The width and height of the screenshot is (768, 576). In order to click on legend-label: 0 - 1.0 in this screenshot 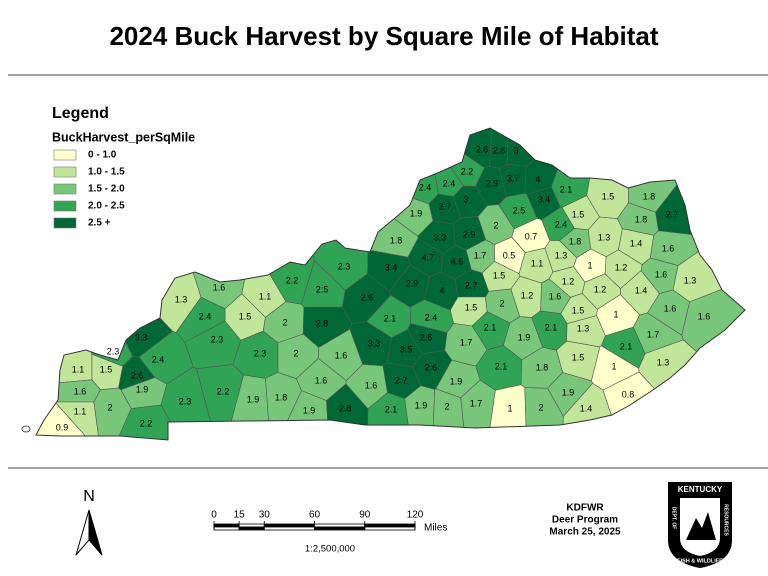, I will do `click(102, 155)`.